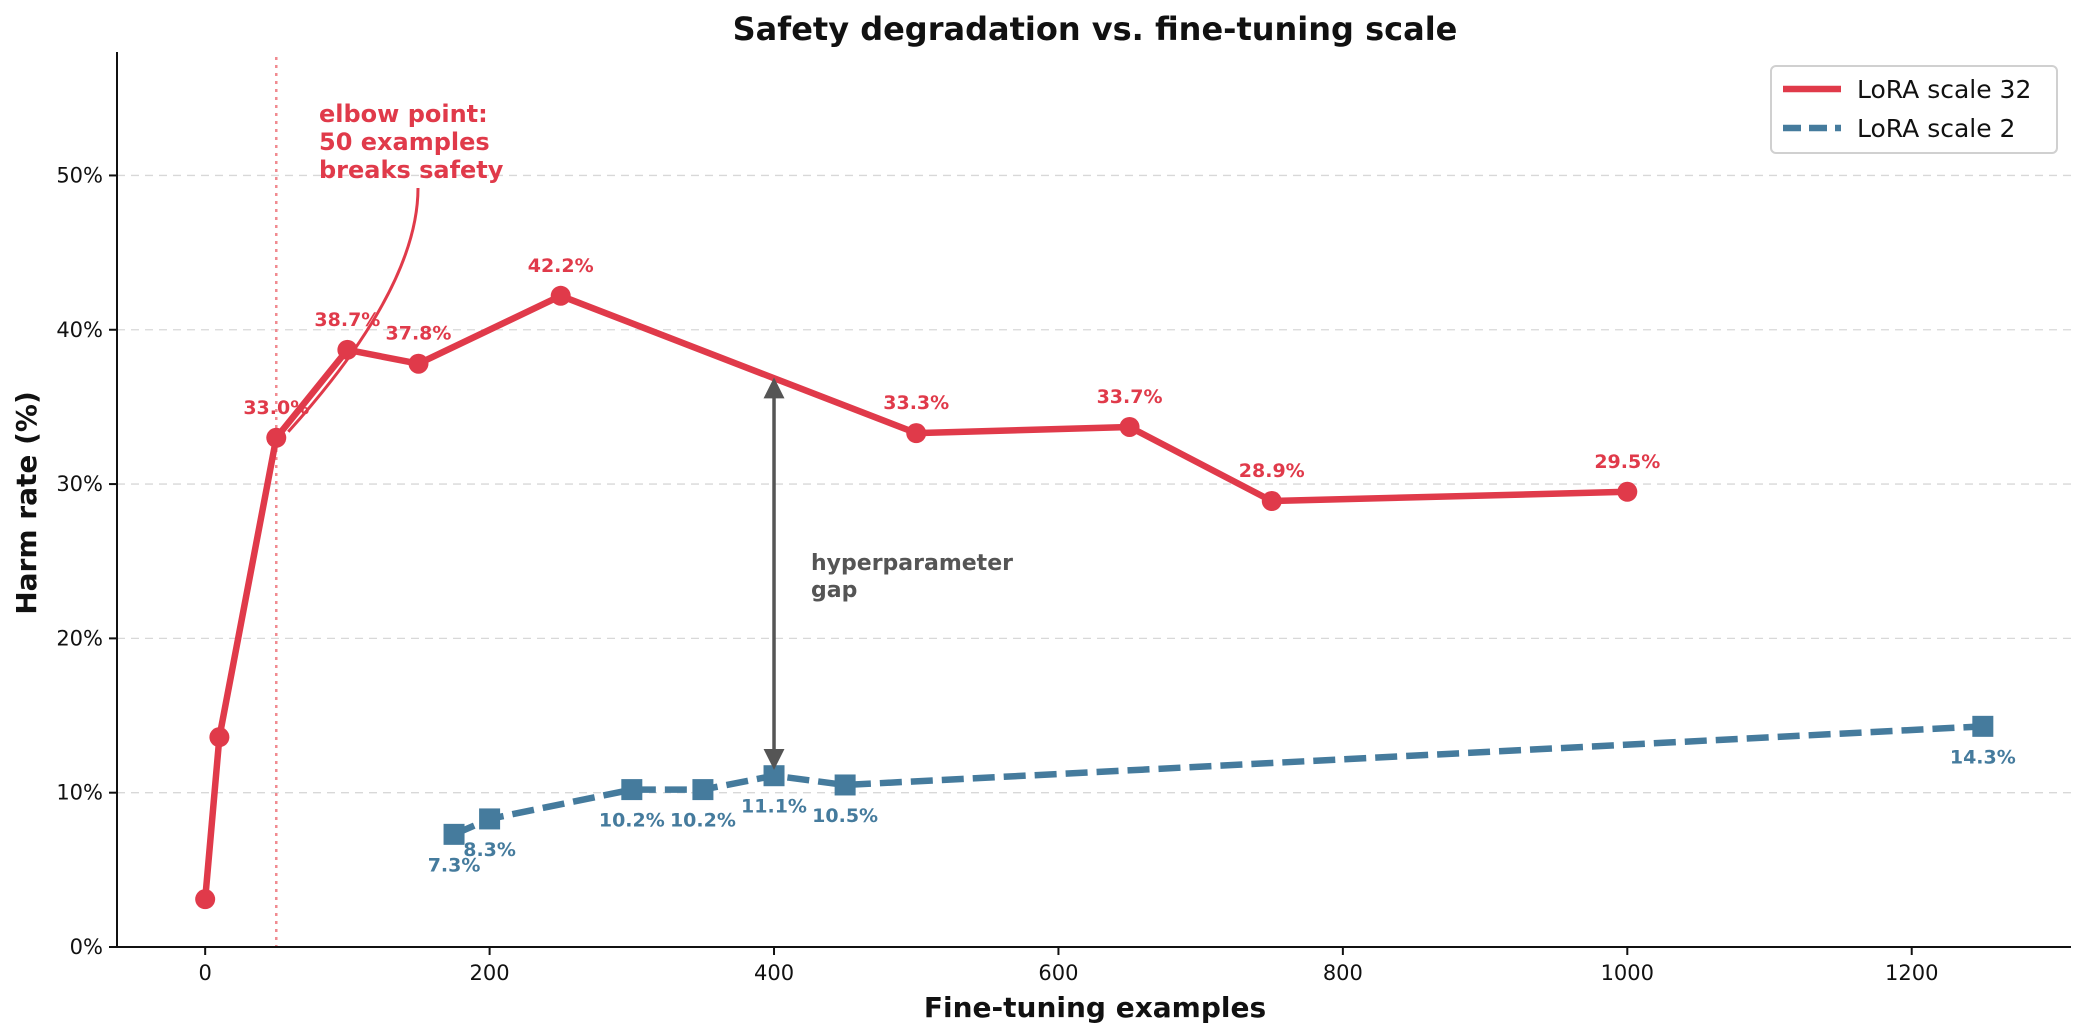 The width and height of the screenshot is (2084, 1036). What do you see at coordinates (26, 503) in the screenshot?
I see `y-axis-label: Harm rate (%)` at bounding box center [26, 503].